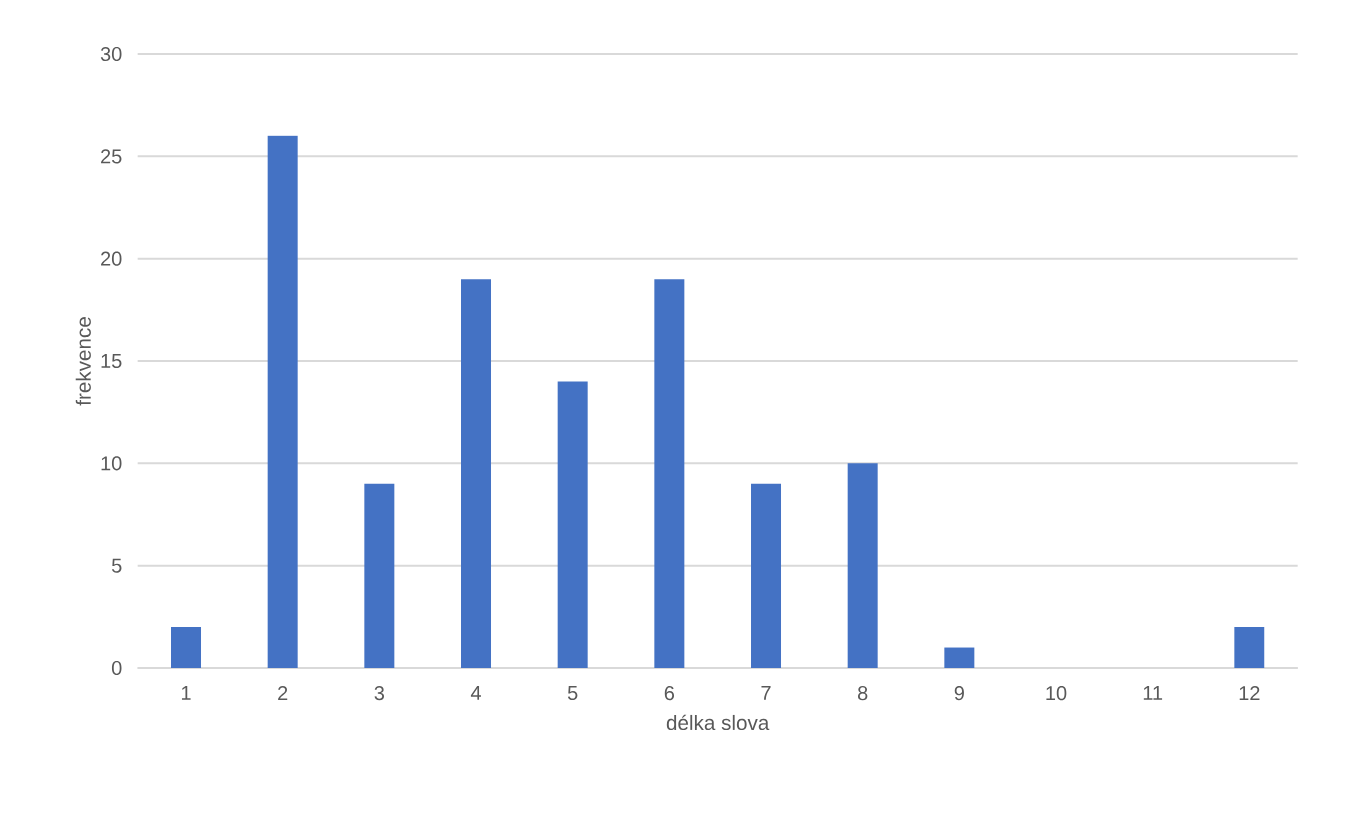 This screenshot has height=833, width=1370. What do you see at coordinates (718, 722) in the screenshot?
I see `x-axis-title: délka slova` at bounding box center [718, 722].